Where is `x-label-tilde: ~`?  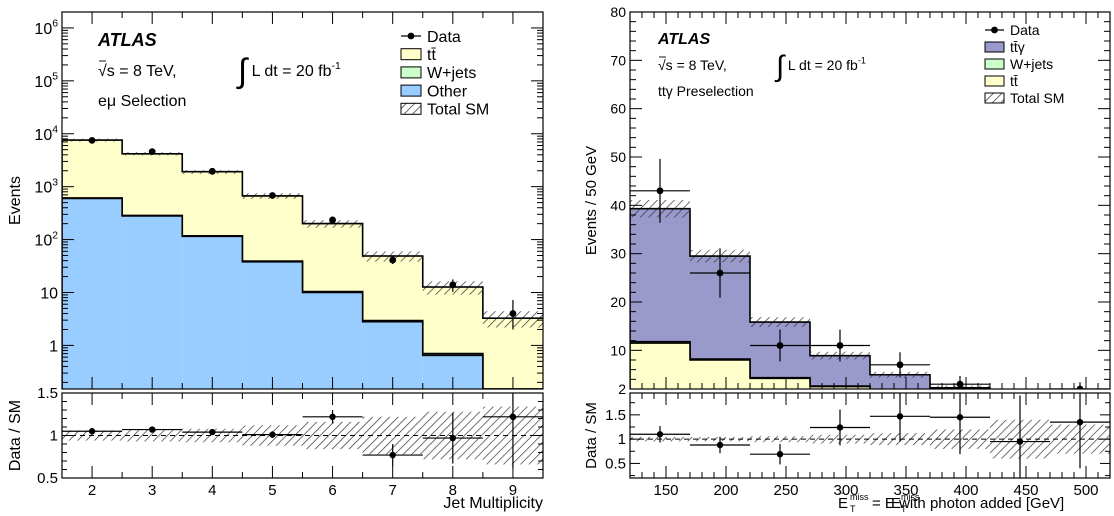 x-label-tilde: ~ is located at coordinates (841, 493).